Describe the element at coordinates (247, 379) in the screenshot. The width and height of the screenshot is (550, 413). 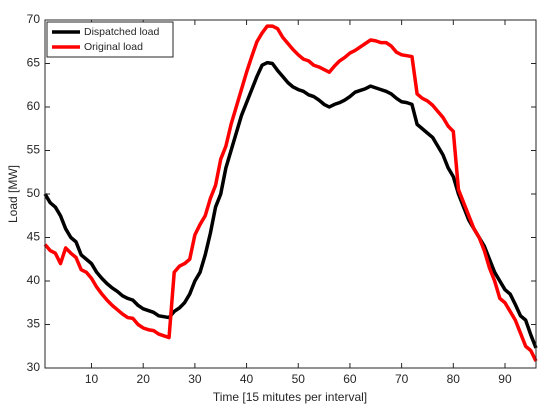
I see `x-tick-label: 40` at that location.